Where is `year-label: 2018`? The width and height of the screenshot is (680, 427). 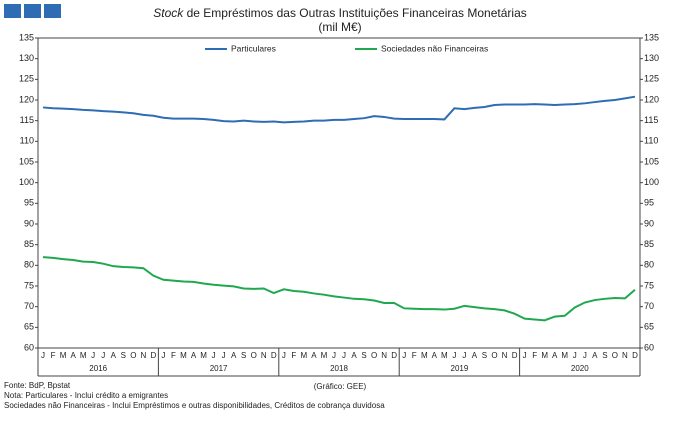 year-label: 2018 is located at coordinates (339, 368).